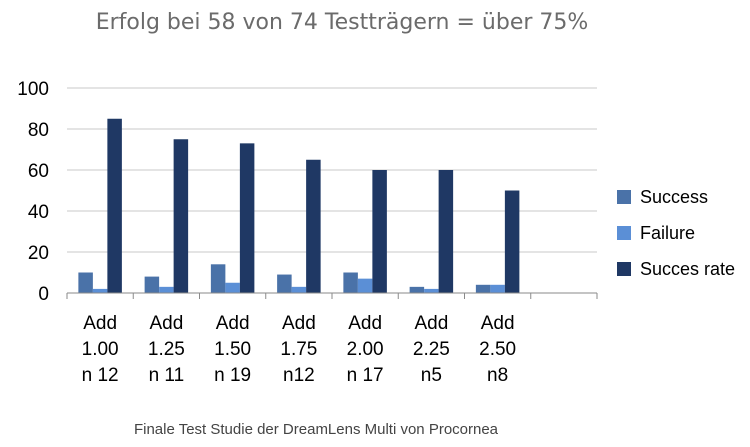 The width and height of the screenshot is (750, 447). Describe the element at coordinates (365, 349) in the screenshot. I see `x-tick-label: 2.00` at that location.